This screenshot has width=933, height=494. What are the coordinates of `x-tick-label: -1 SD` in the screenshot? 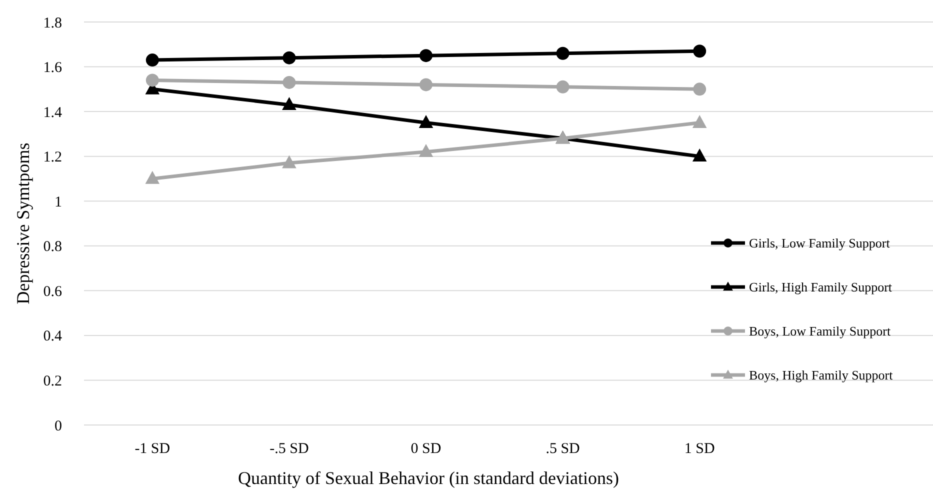 It's located at (152, 449).